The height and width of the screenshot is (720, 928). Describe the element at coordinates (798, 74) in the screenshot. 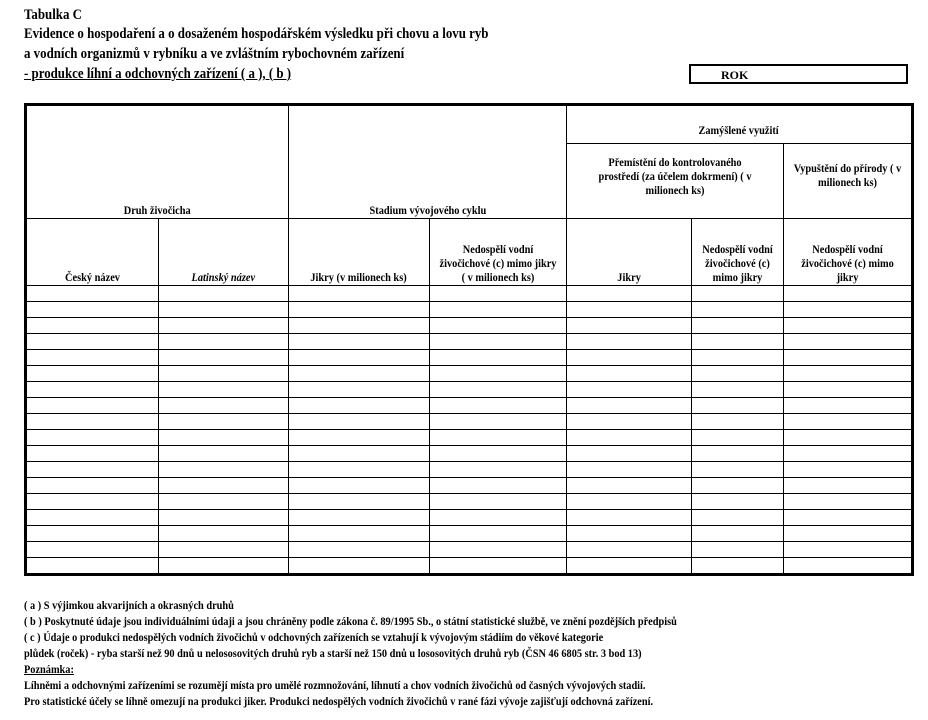

I see `year-field: ROK` at that location.